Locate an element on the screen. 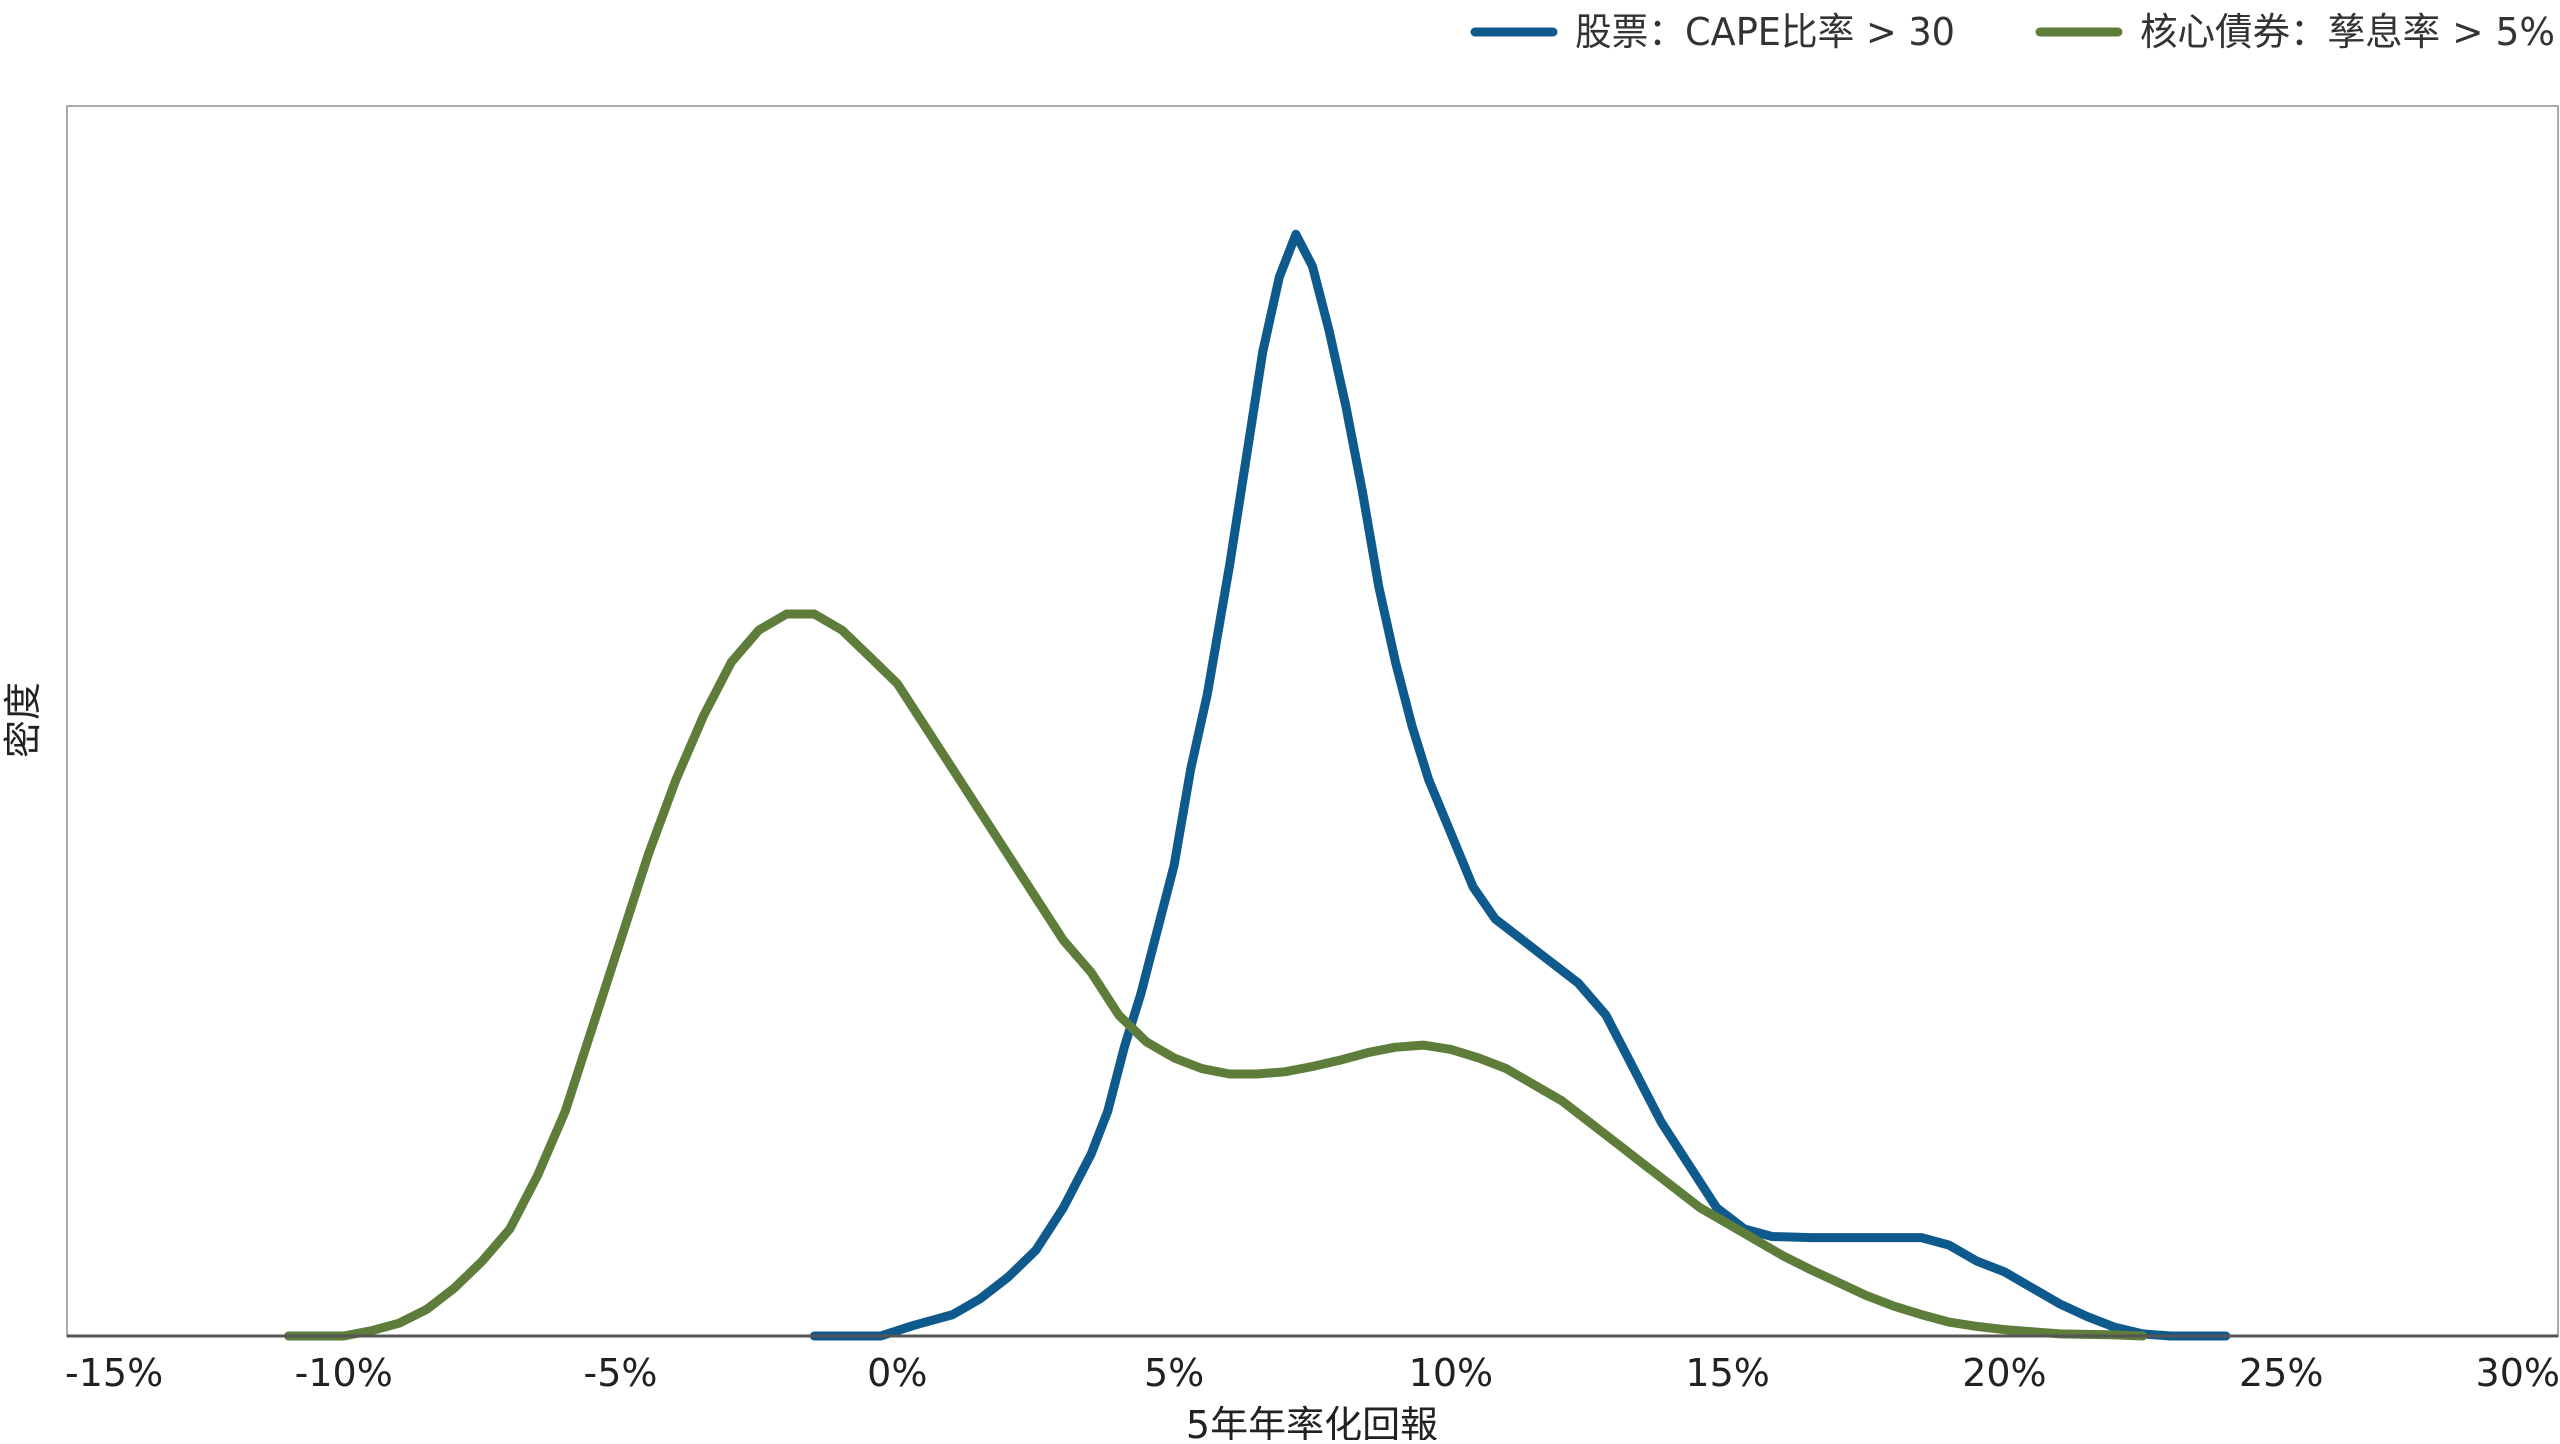 This screenshot has width=2560, height=1444. x-tick-label: -5% is located at coordinates (621, 1373).